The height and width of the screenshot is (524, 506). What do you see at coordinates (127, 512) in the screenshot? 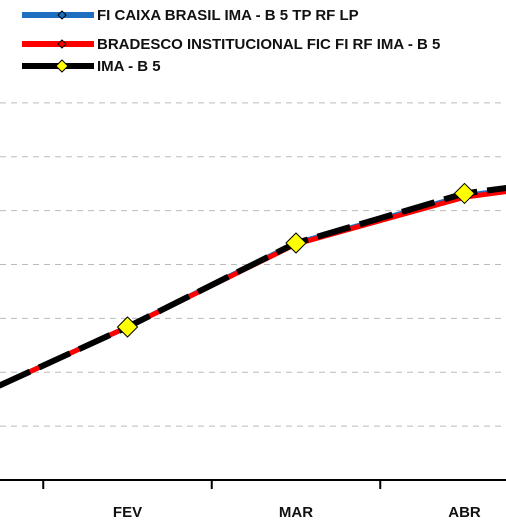
I see `x-tick-label: FEV` at bounding box center [127, 512].